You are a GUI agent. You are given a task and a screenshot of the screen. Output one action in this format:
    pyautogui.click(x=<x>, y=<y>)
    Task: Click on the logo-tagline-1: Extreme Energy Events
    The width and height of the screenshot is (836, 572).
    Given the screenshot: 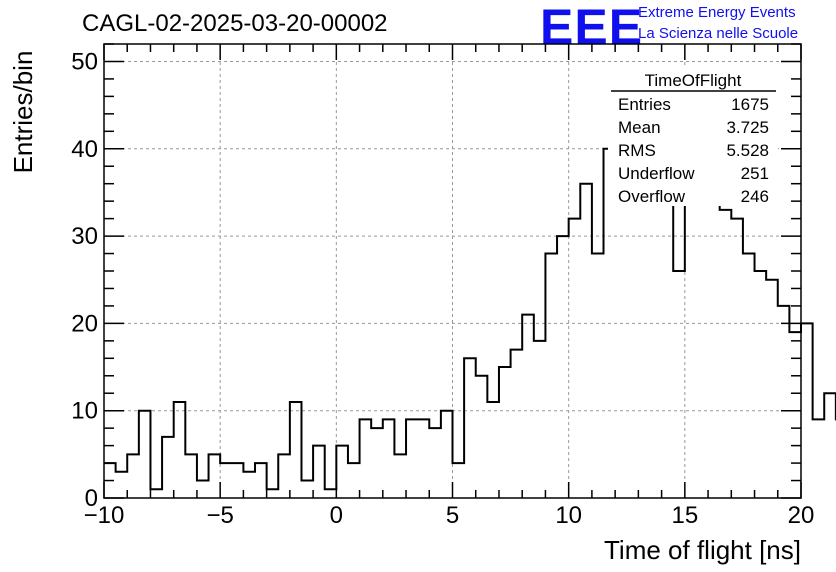 What is the action you would take?
    pyautogui.click(x=717, y=12)
    